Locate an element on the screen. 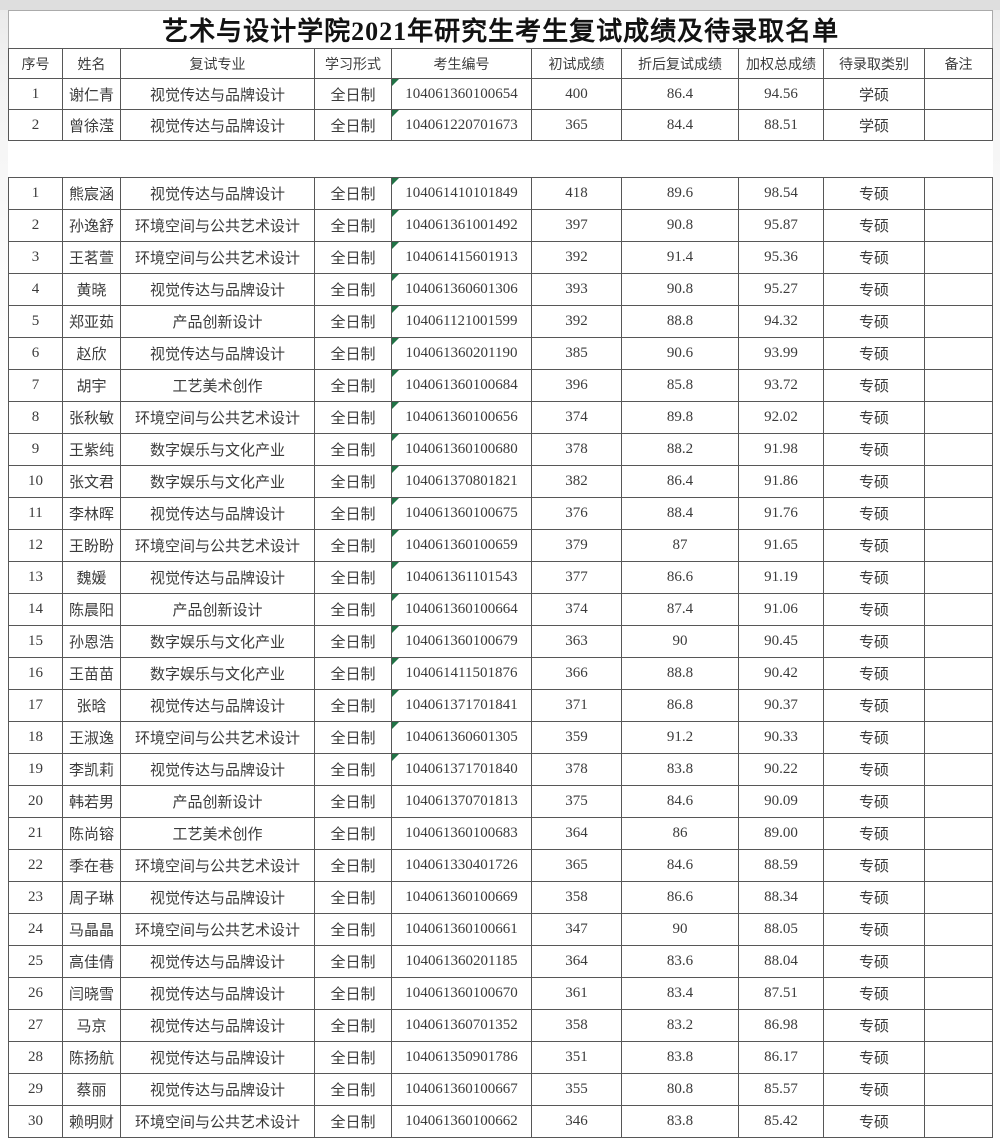 This screenshot has height=1143, width=1000. cell-retest-score: 85.8 is located at coordinates (680, 385).